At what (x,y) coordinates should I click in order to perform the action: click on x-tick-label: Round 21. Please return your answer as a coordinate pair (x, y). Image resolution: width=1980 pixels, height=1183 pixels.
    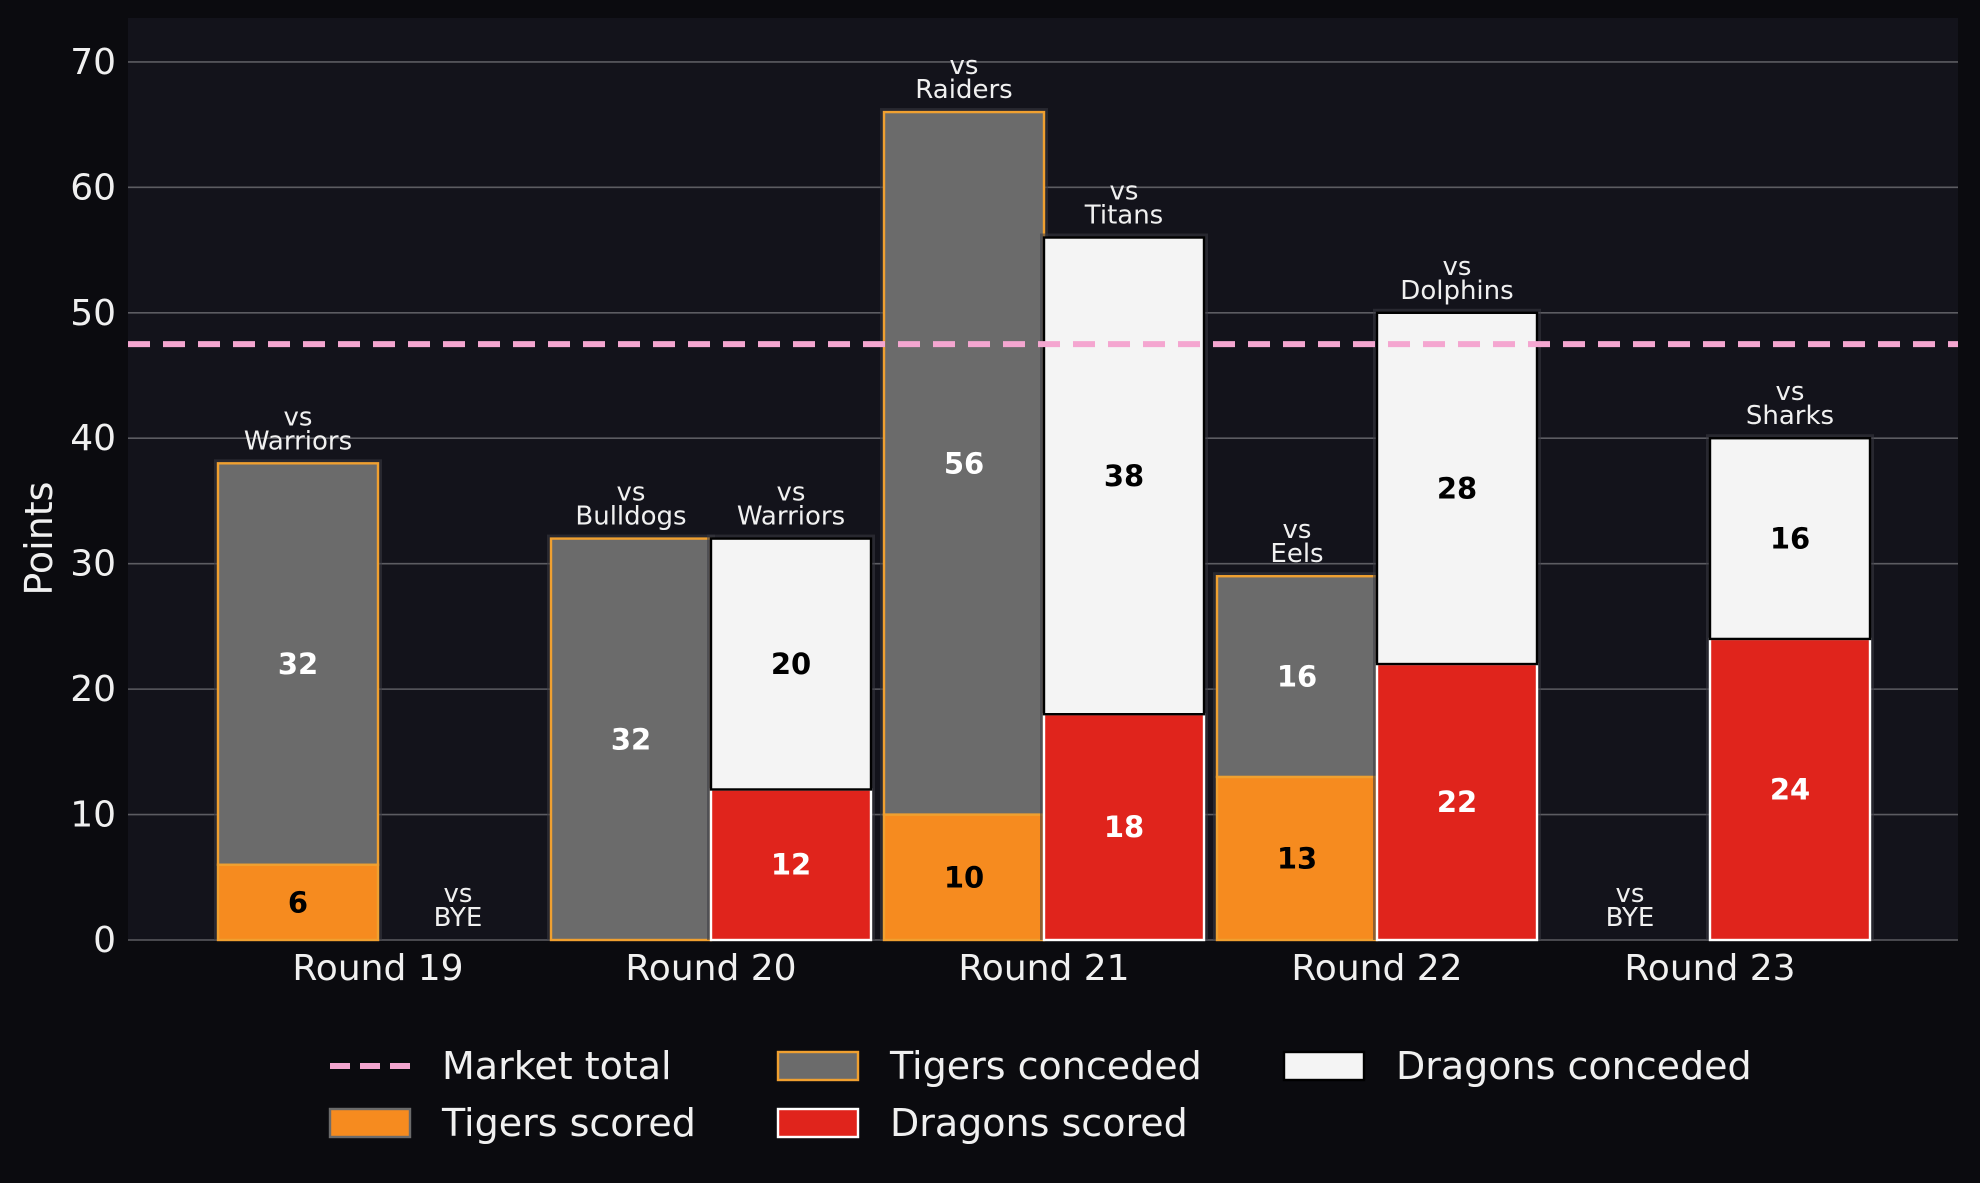
    Looking at the image, I should click on (1043, 968).